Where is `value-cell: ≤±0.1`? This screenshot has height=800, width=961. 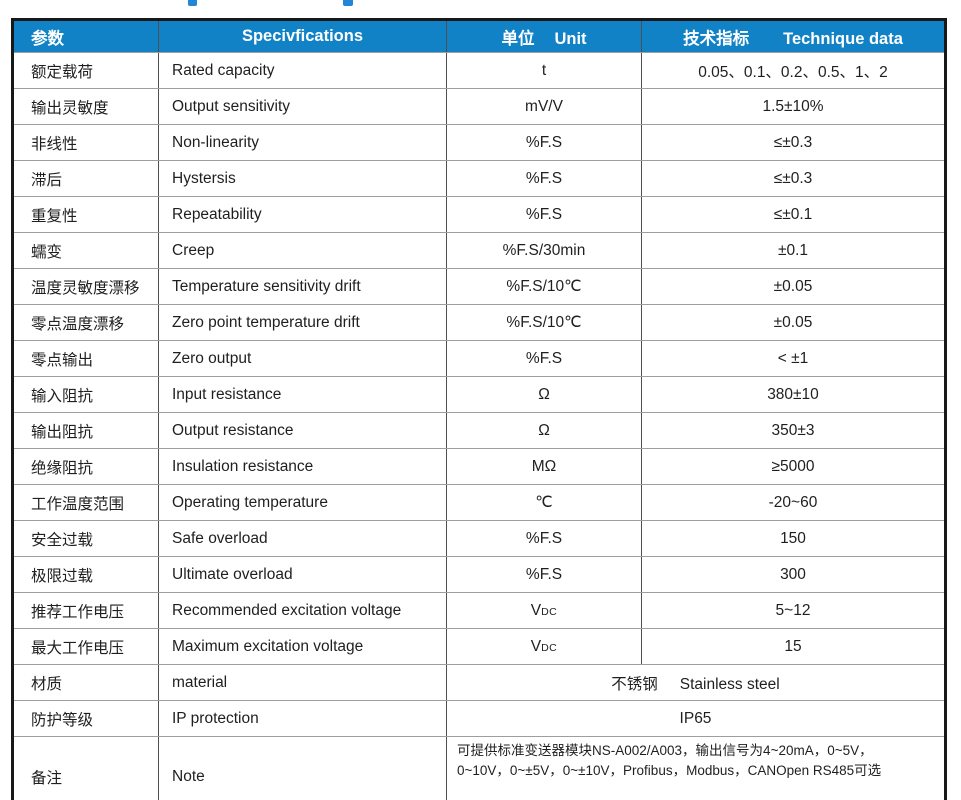 value-cell: ≤±0.1 is located at coordinates (793, 214).